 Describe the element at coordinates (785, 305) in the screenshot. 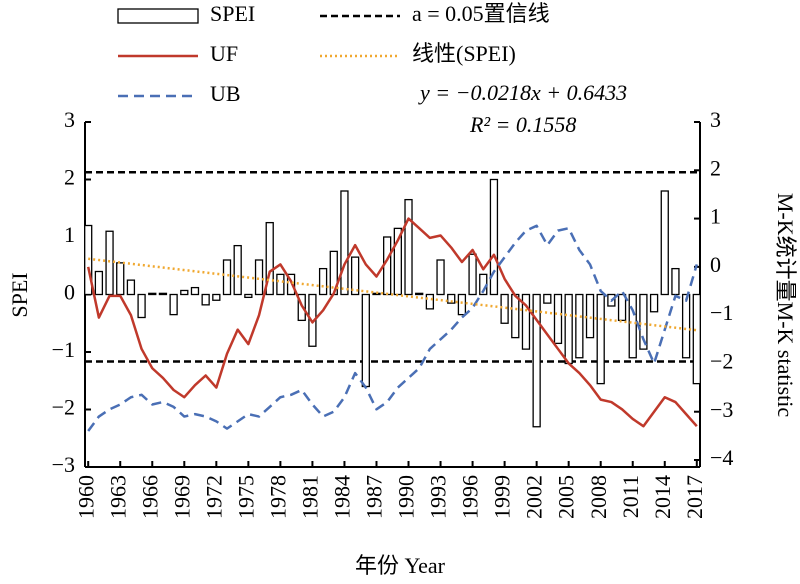

I see `y2-axis-label: M-K统计量M-K statistic` at that location.